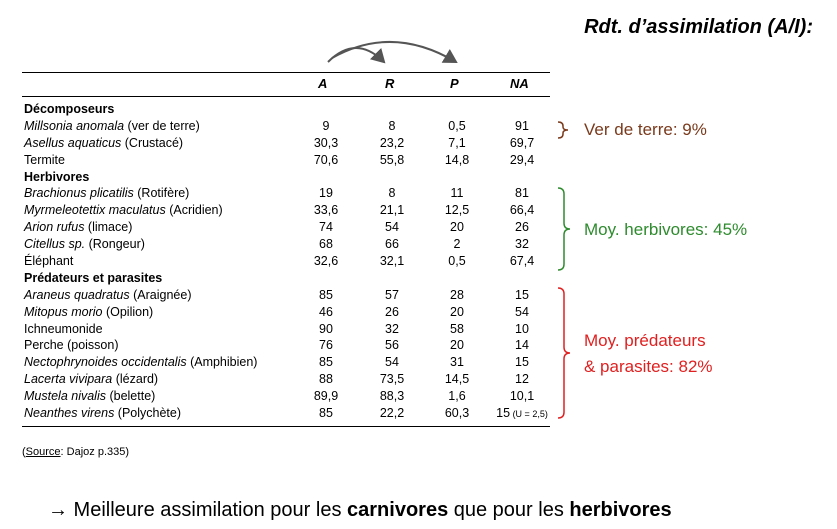  What do you see at coordinates (326, 329) in the screenshot?
I see `cell-a: 90` at bounding box center [326, 329].